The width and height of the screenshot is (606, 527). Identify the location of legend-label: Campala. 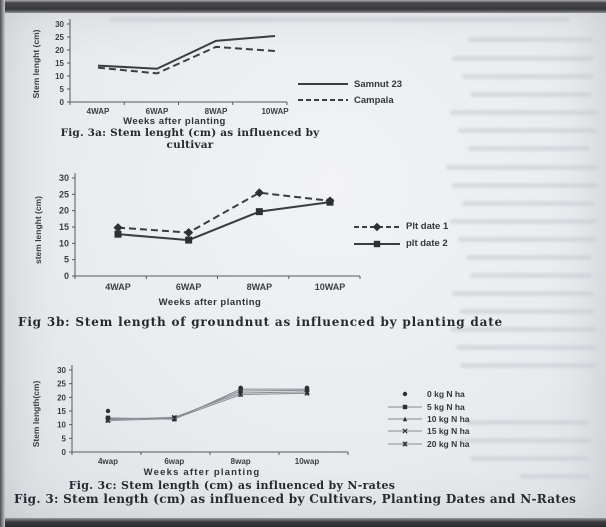
(374, 100).